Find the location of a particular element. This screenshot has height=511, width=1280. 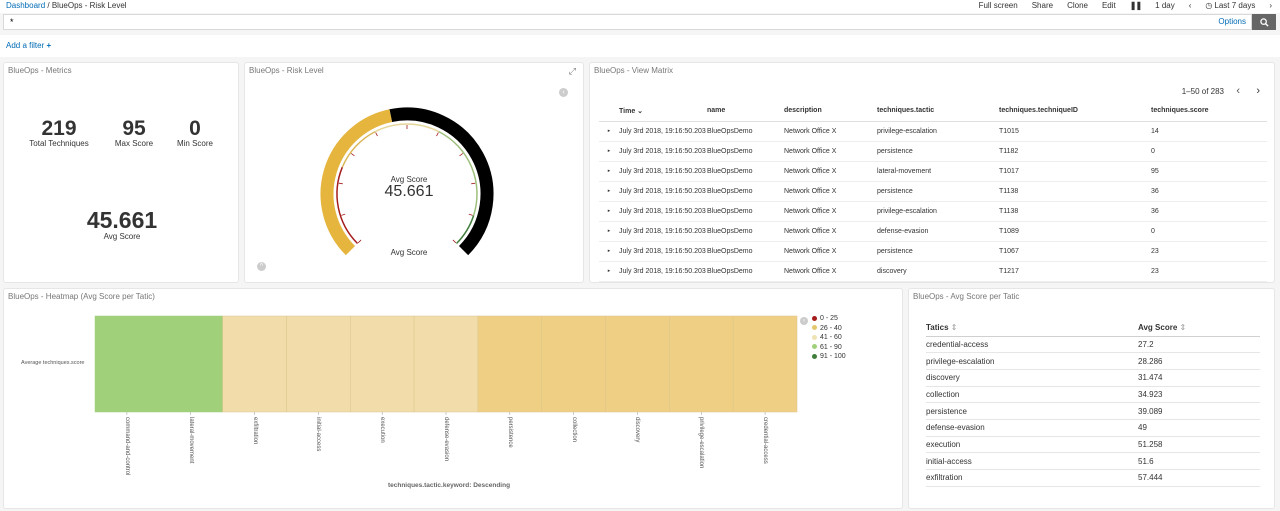

pagination-prev-icon: ‹ is located at coordinates (1238, 91).